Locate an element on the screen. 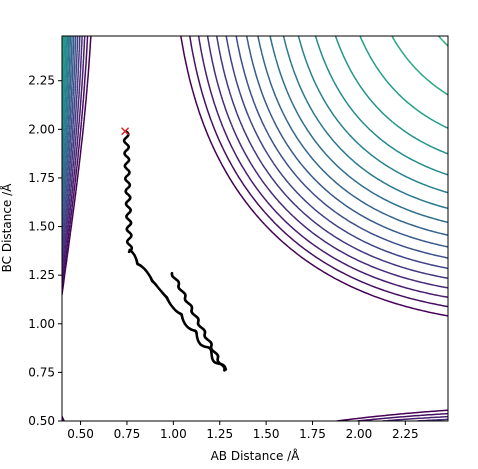 Image resolution: width=478 pixels, height=469 pixels. contour-level is located at coordinates (442, 41).